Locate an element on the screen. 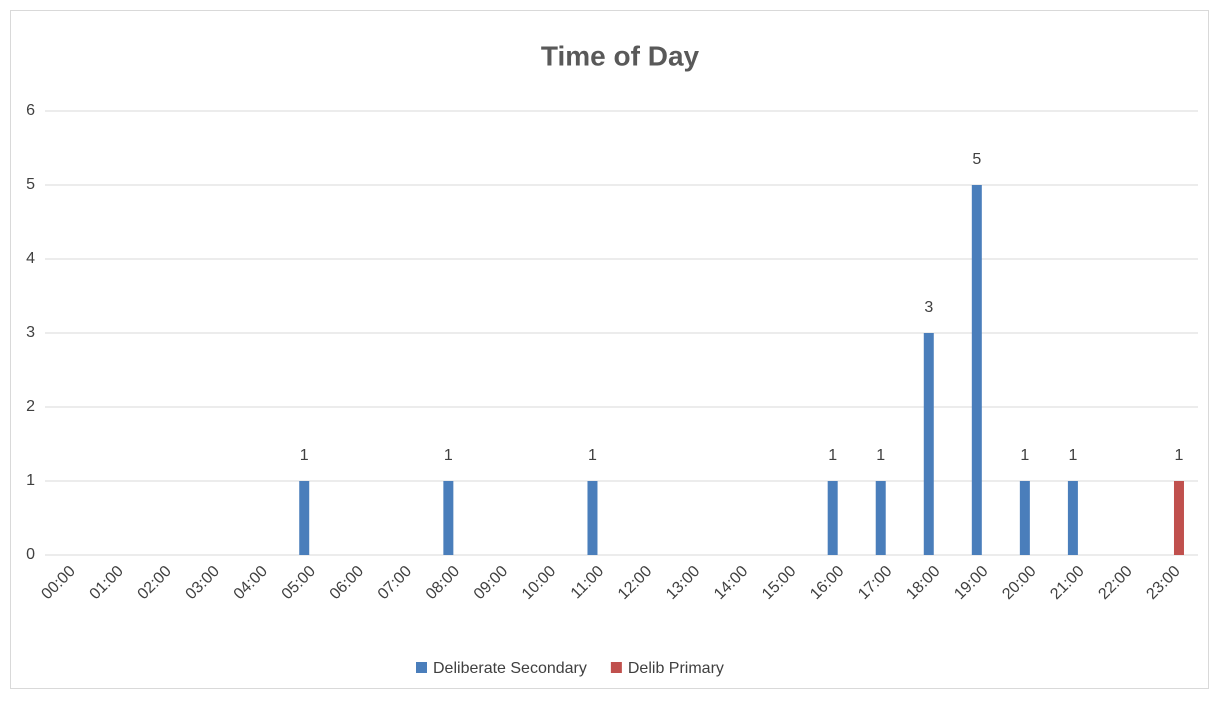 This screenshot has width=1219, height=705. y-tick-label: 5 is located at coordinates (30, 184).